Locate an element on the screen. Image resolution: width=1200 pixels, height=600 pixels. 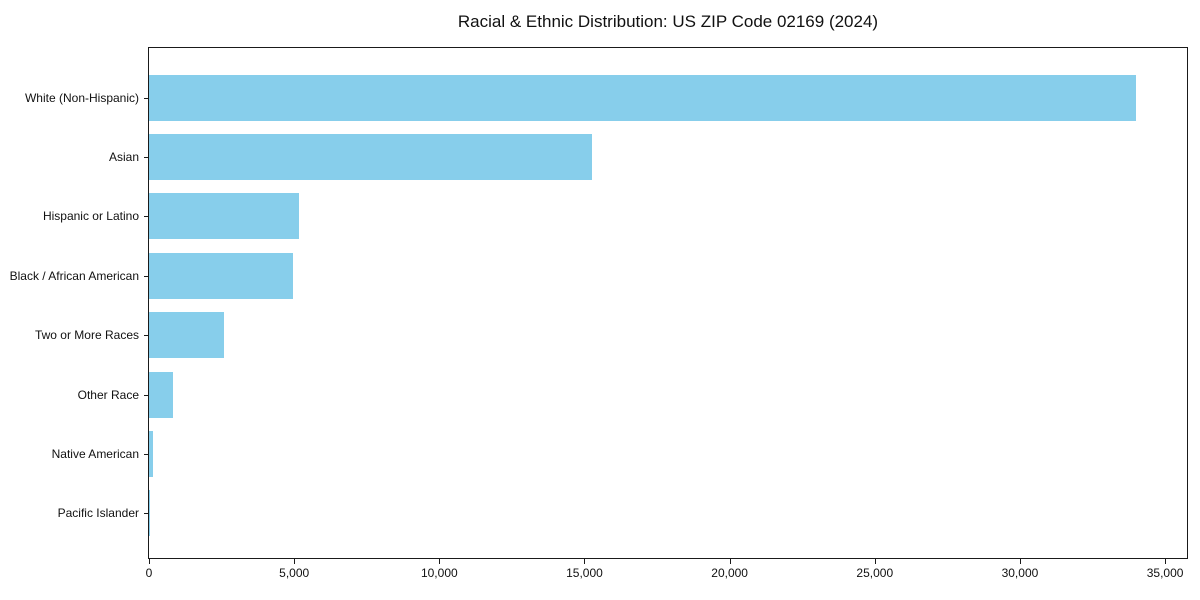
y-label-native-american: Native American is located at coordinates (95, 453).